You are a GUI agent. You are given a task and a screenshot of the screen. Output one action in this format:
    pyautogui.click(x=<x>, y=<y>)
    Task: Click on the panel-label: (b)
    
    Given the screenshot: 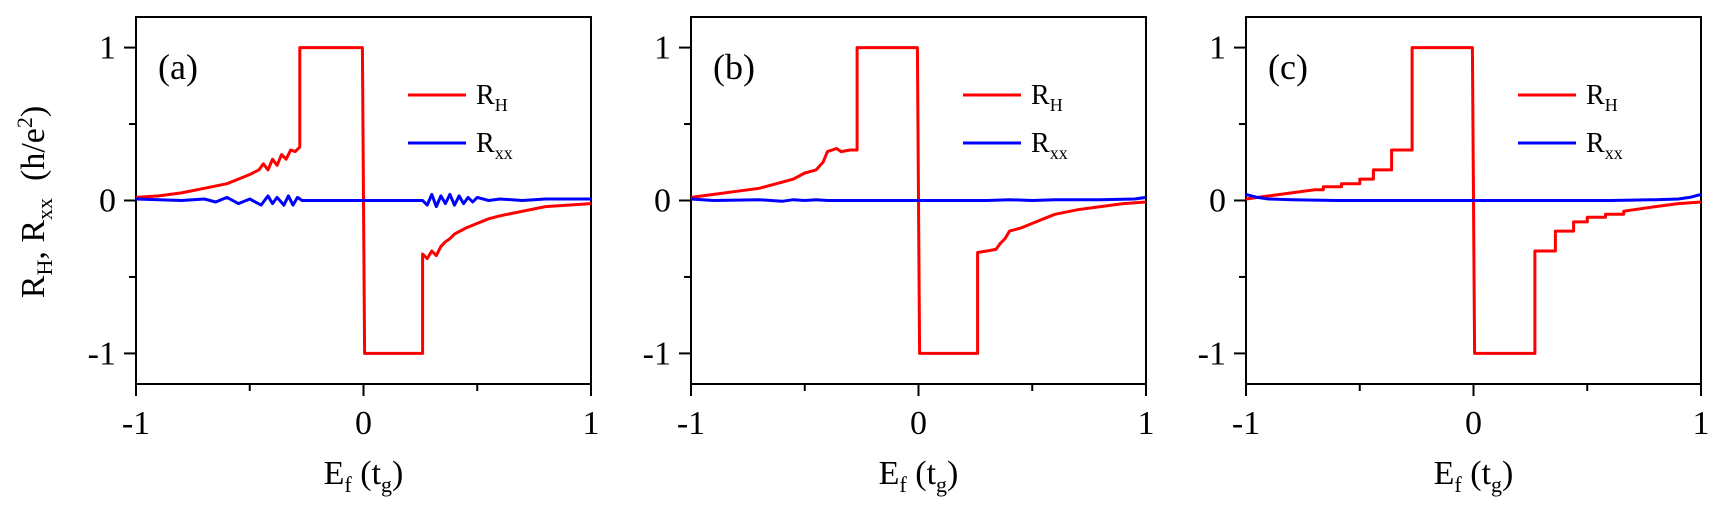 What is the action you would take?
    pyautogui.click(x=734, y=67)
    